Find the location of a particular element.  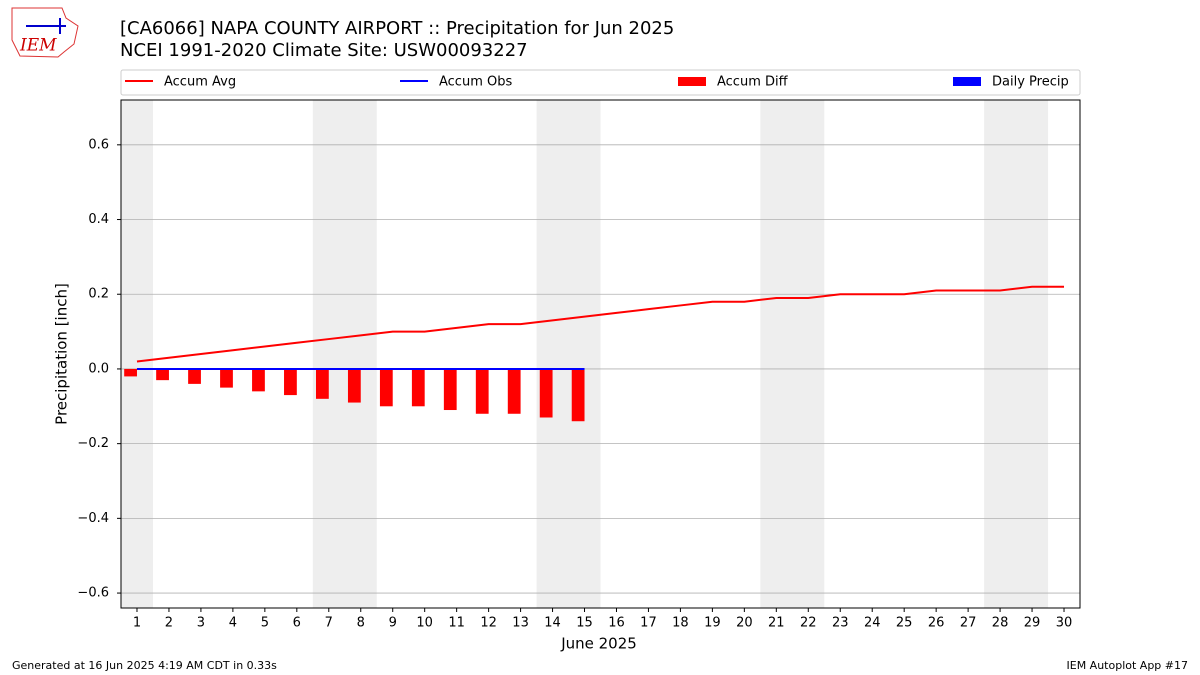

x-tick-label: 15 is located at coordinates (584, 623).